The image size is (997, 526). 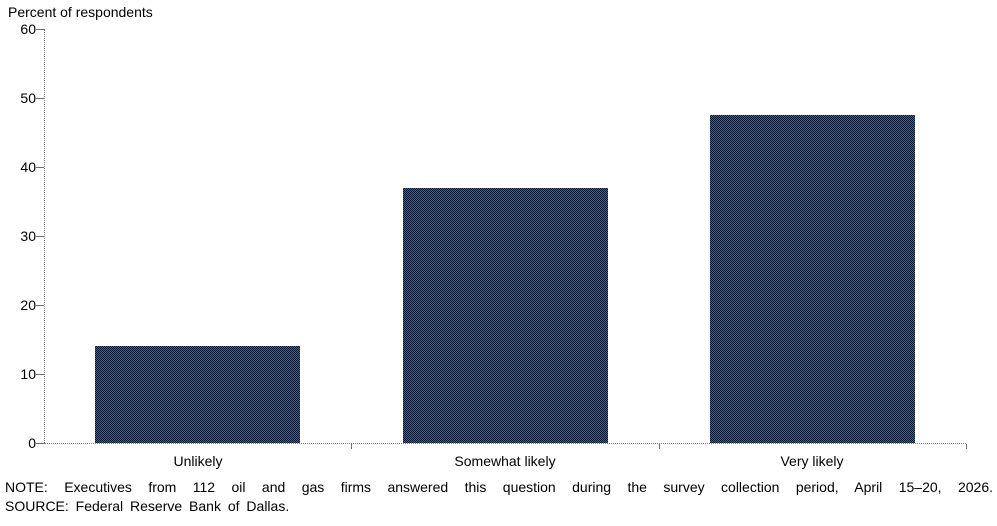 What do you see at coordinates (147, 506) in the screenshot?
I see `source-text: SOURCE: Federal Reserve Bank of Dallas.` at bounding box center [147, 506].